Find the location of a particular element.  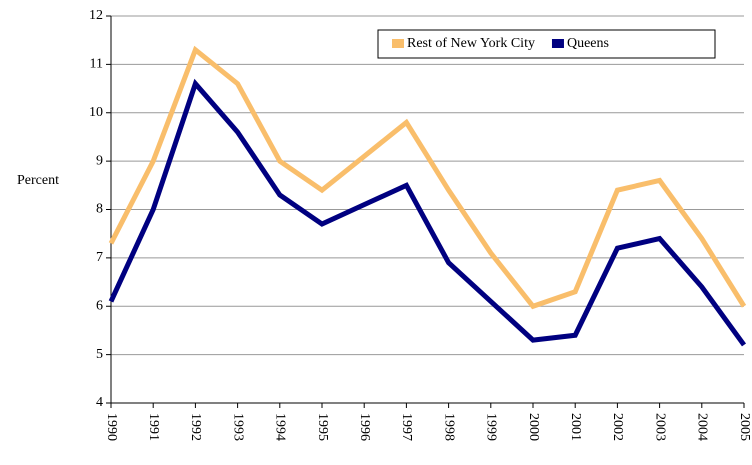

y-tick-label: 4 is located at coordinates (99, 402).